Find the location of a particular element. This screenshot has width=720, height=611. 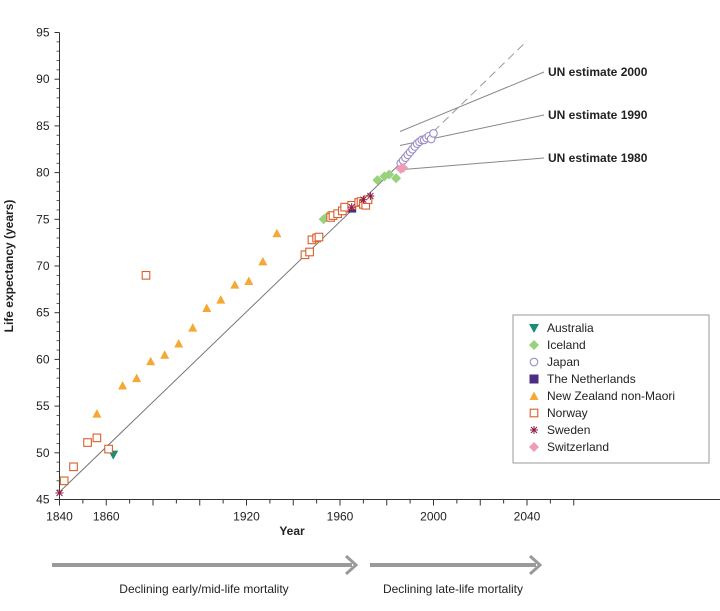

un-estimate-label: UN estimate 2000 is located at coordinates (598, 72).